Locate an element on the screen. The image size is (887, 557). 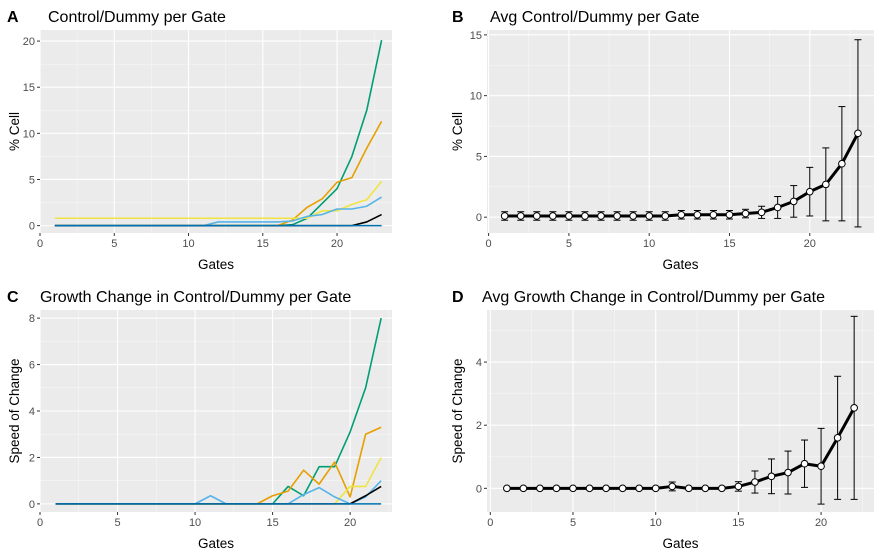
panel-title: Growth Change in Control/Dummy per Gate is located at coordinates (195, 297).